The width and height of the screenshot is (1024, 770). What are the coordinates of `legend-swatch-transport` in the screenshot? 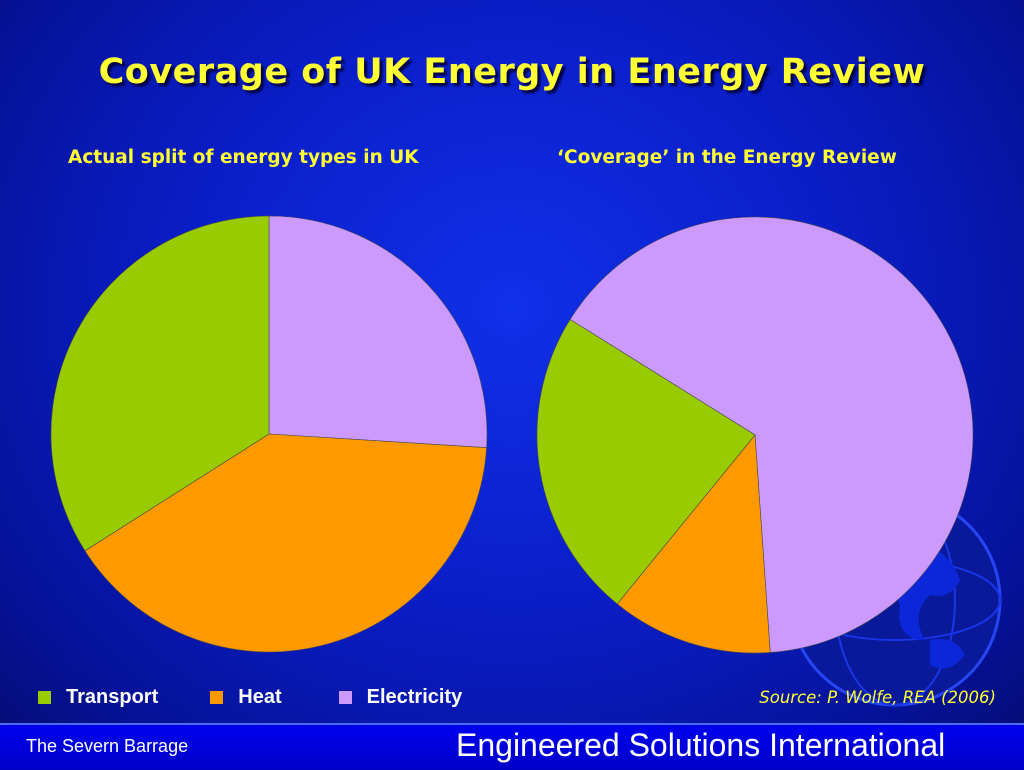 It's located at (44, 697).